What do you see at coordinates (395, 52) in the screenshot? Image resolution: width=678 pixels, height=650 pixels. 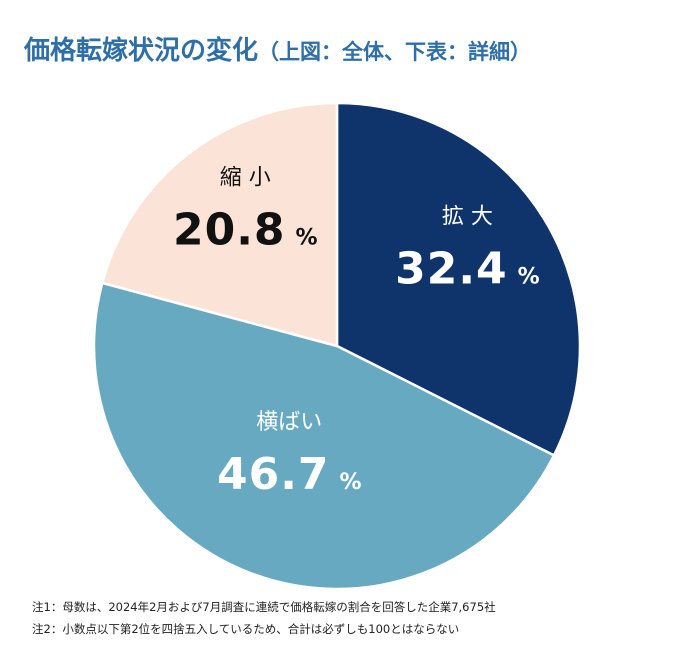 I see `title-sub: （上図：全体、下表：詳細）` at bounding box center [395, 52].